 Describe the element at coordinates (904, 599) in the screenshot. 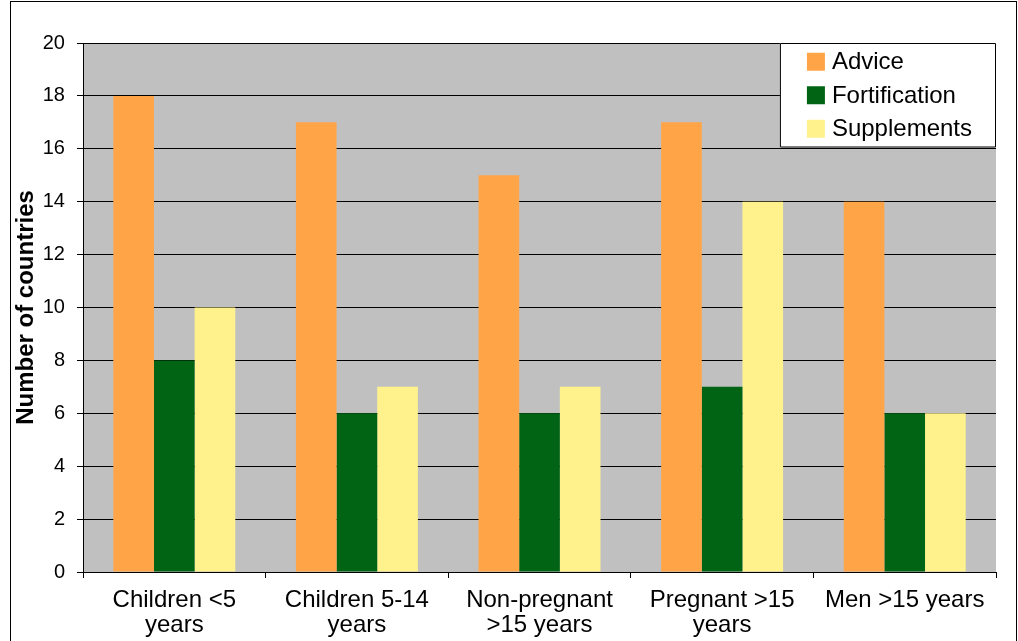

I see `x-tick-label: Men >15 years` at that location.